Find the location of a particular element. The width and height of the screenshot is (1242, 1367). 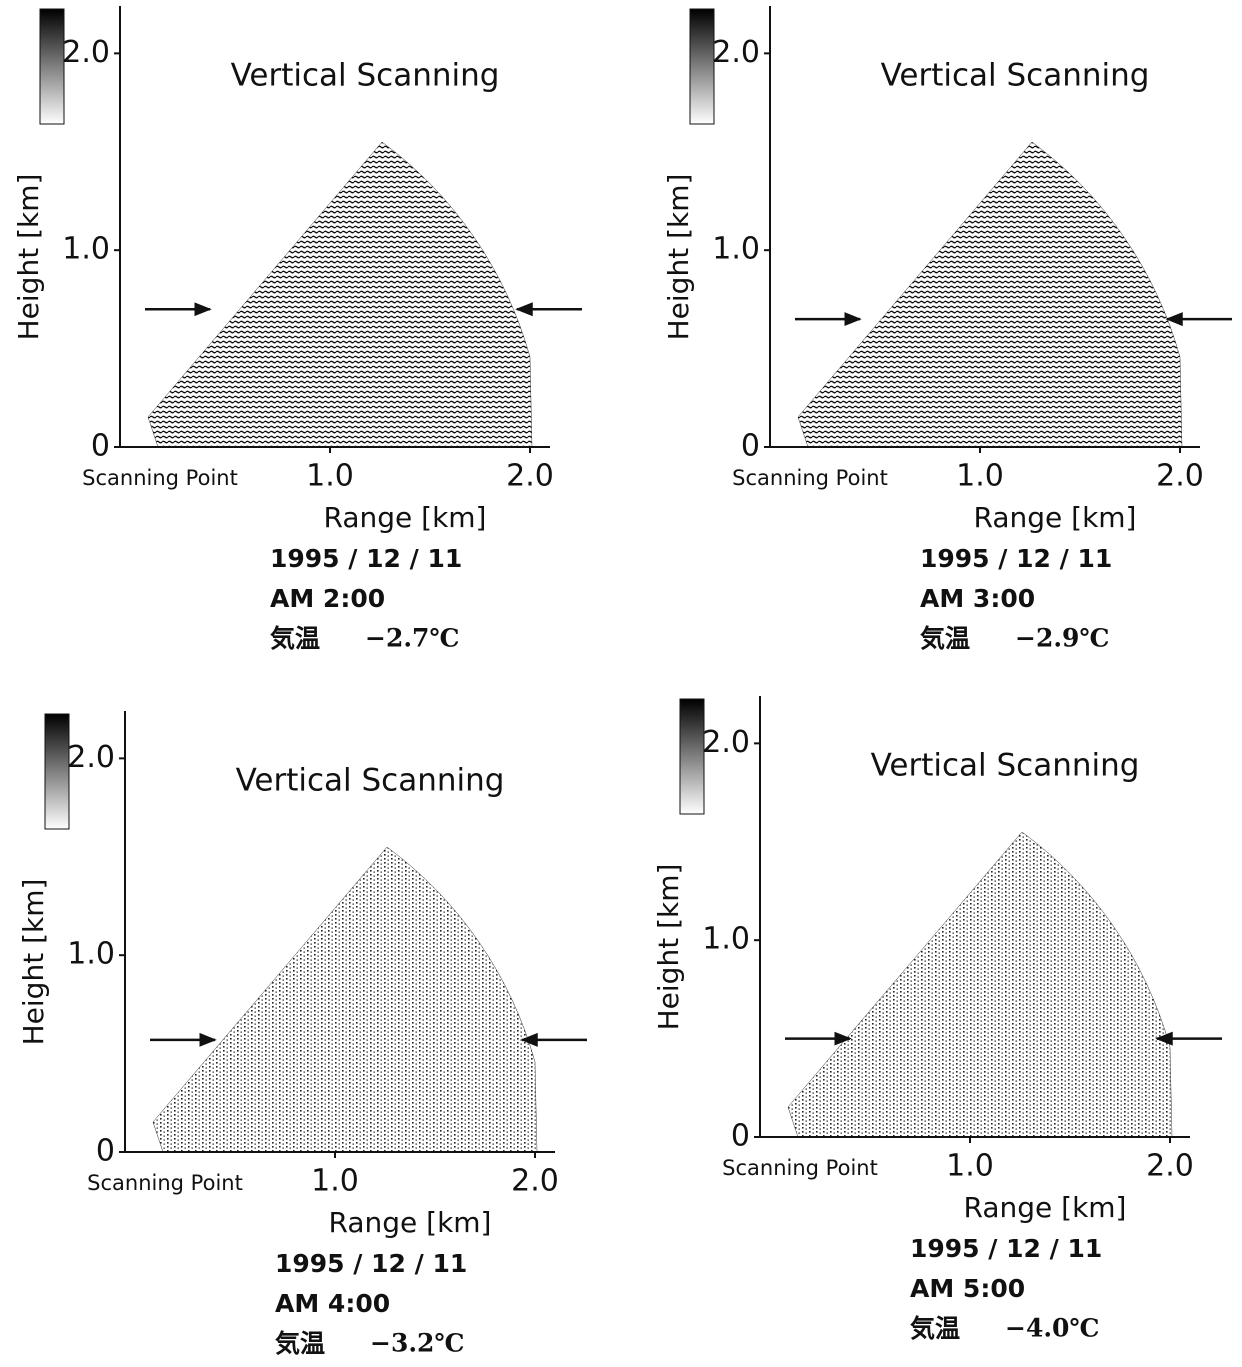

time: AM 2:00 is located at coordinates (327, 598).